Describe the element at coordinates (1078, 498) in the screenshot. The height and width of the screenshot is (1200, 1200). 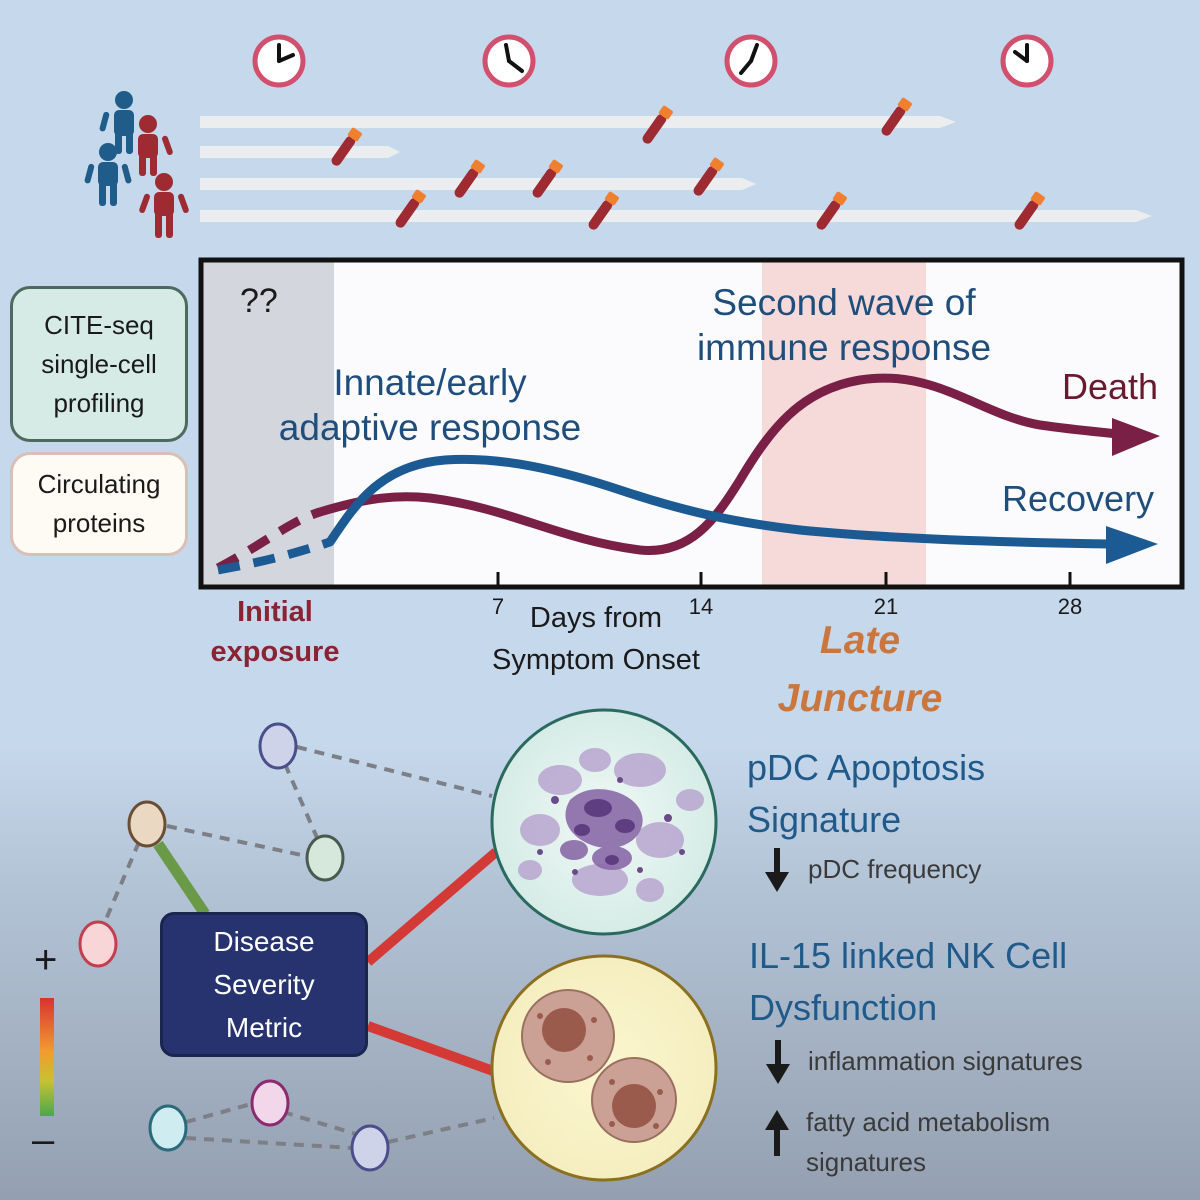
I see `recovery-label: Recovery` at that location.